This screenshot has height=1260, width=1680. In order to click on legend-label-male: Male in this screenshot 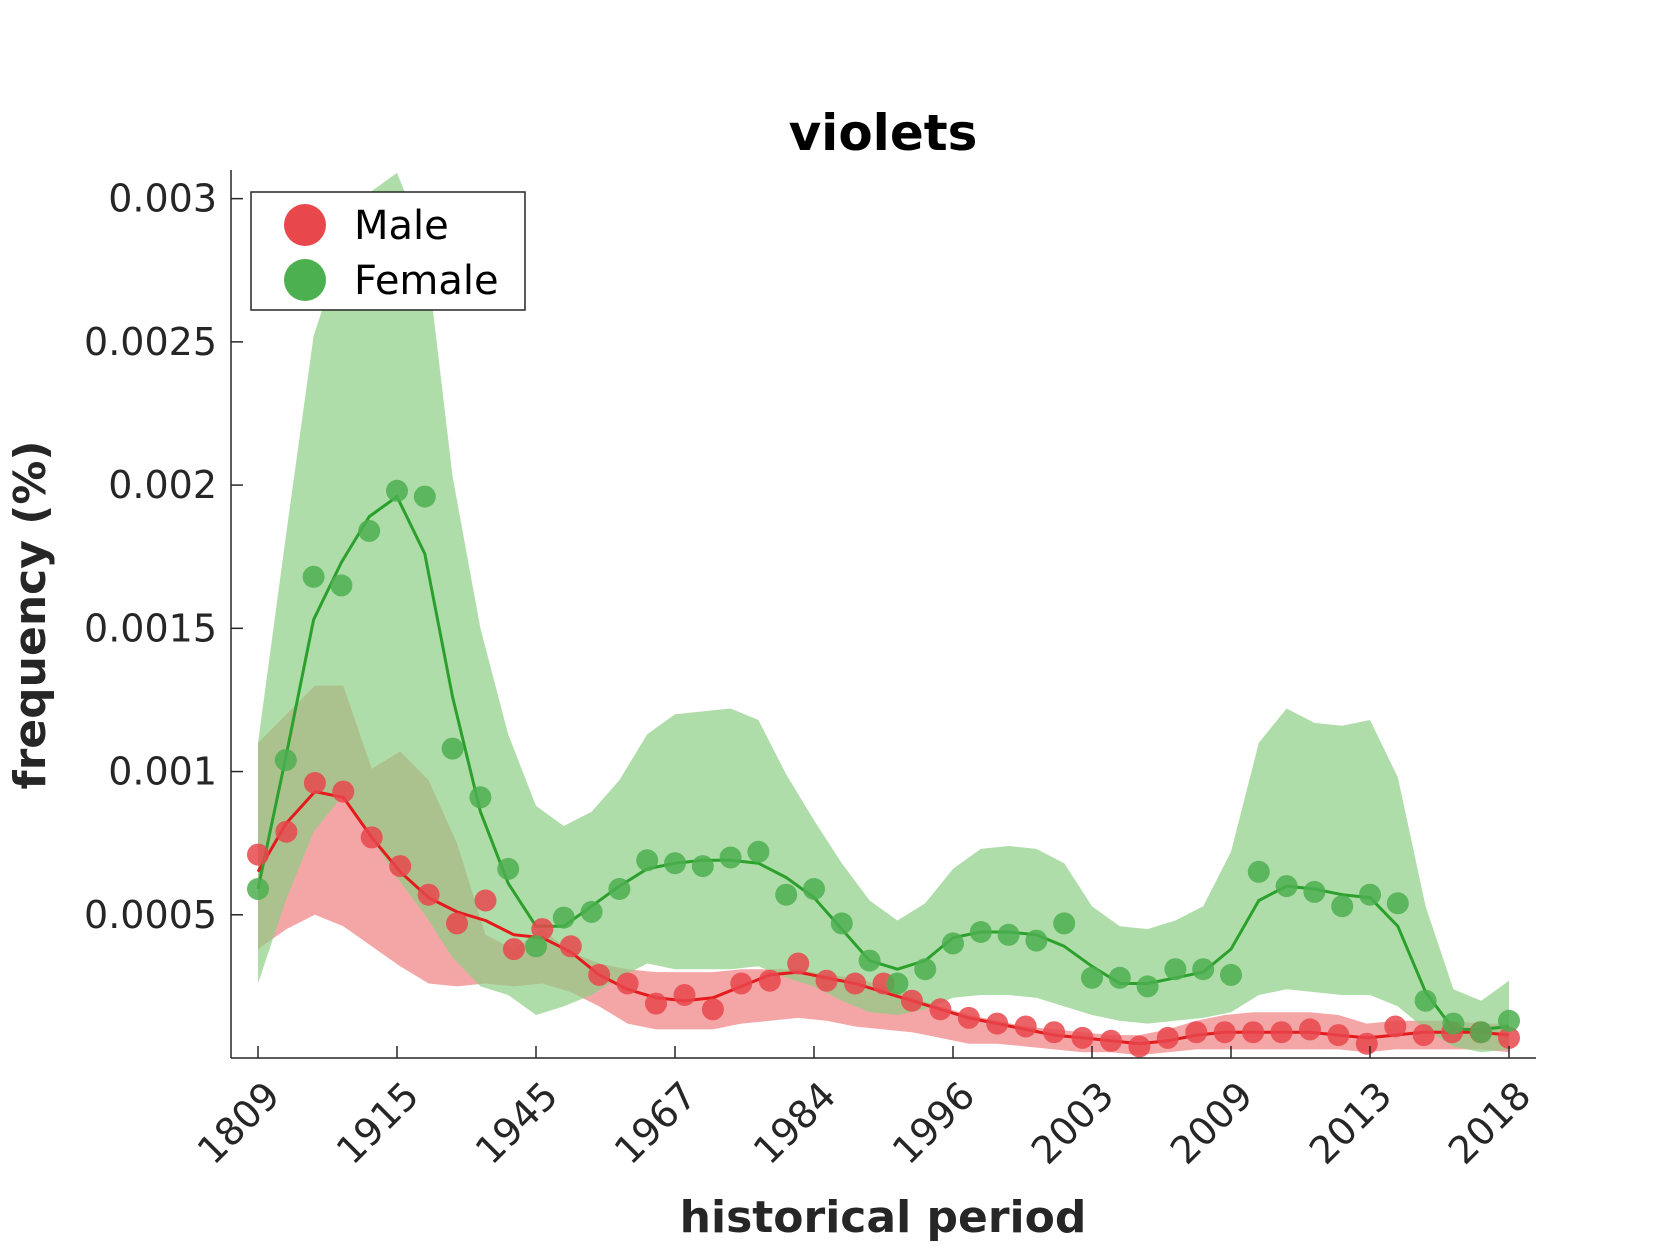, I will do `click(401, 226)`.